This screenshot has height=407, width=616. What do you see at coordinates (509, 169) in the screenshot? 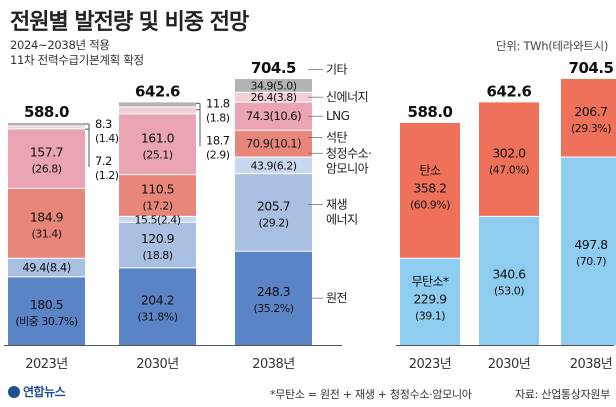
I see `share-label-carbon: (47.0%)` at bounding box center [509, 169].